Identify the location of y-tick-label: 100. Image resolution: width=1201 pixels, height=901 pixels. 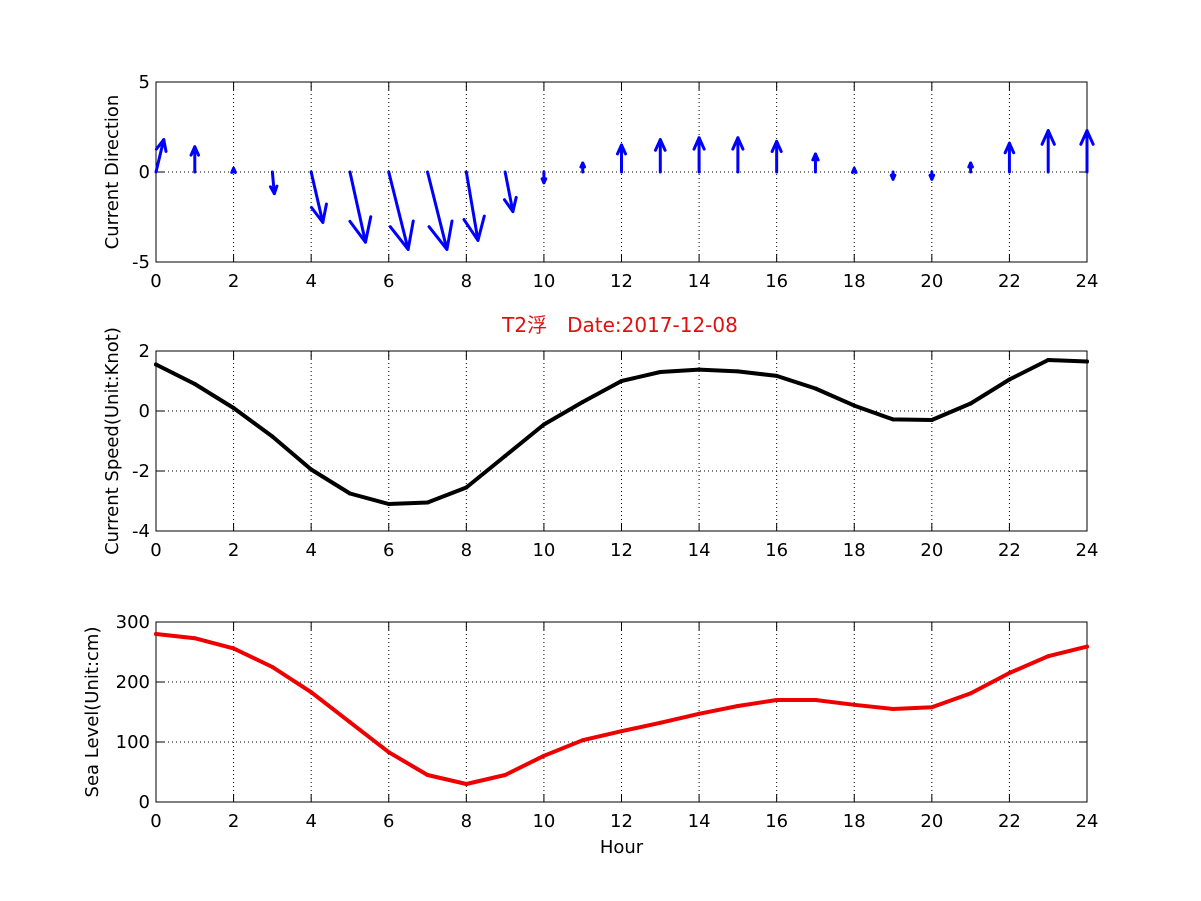
(133, 742).